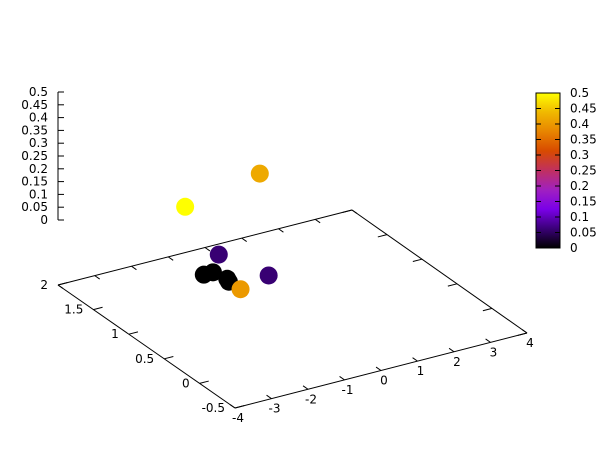 This screenshot has height=451, width=615. What do you see at coordinates (146, 346) in the screenshot?
I see `y-axis-line` at bounding box center [146, 346].